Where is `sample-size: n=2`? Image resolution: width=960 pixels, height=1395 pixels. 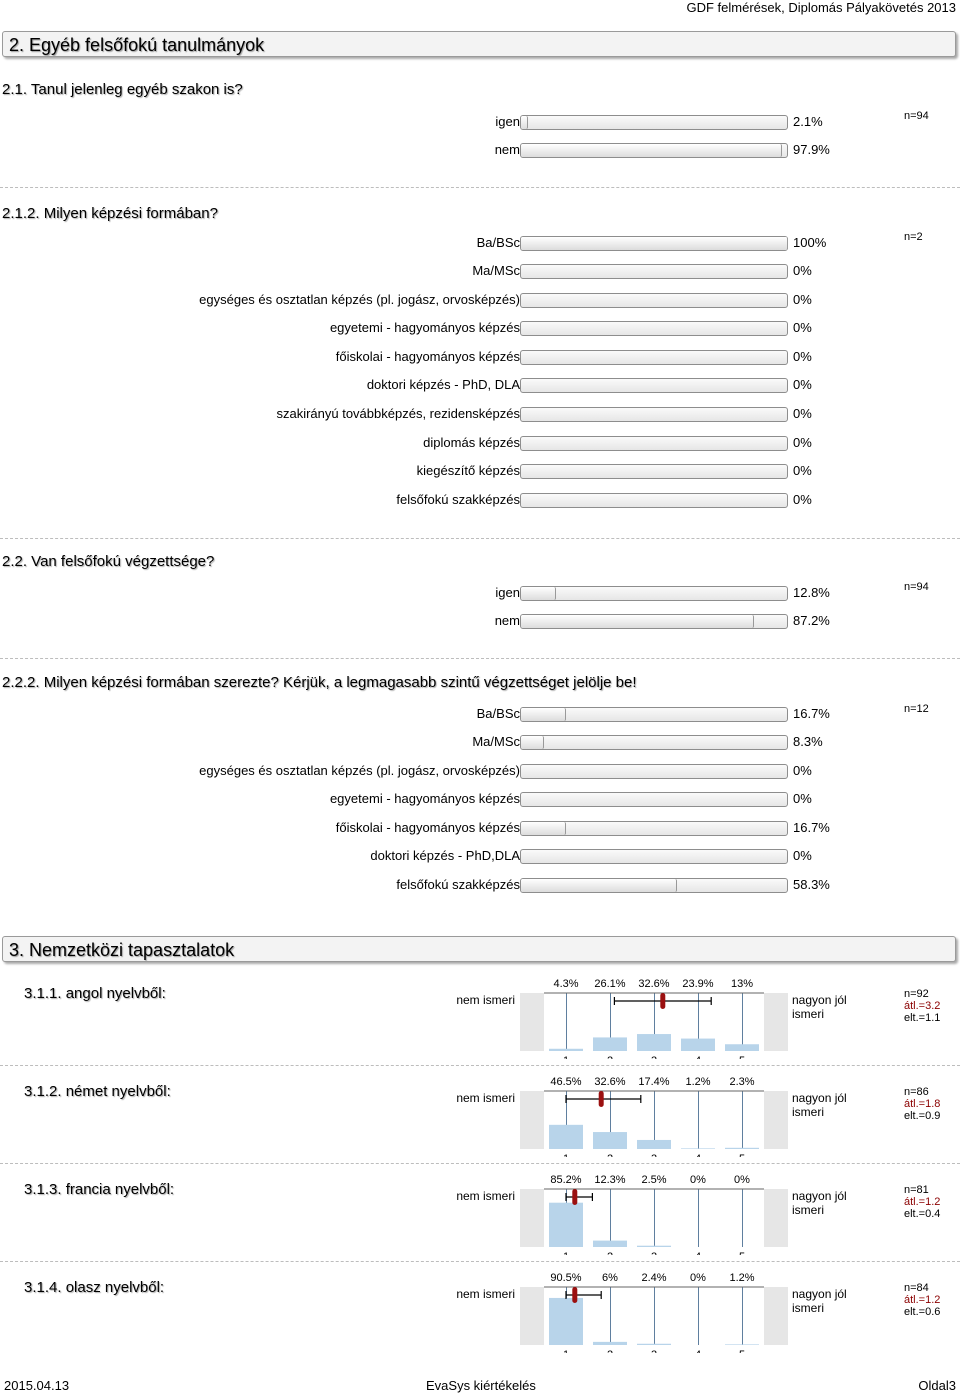
sample-size: n=2 is located at coordinates (913, 237).